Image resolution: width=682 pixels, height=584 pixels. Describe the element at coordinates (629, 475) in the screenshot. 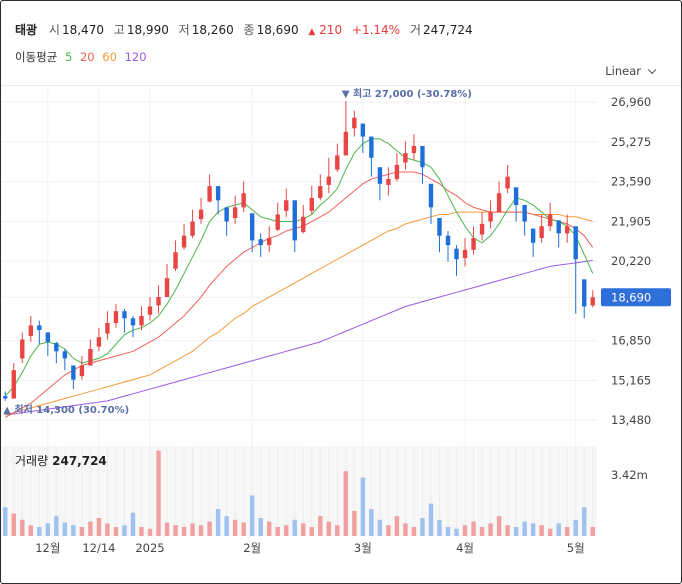

I see `volume-axis-label: 3.42m` at that location.